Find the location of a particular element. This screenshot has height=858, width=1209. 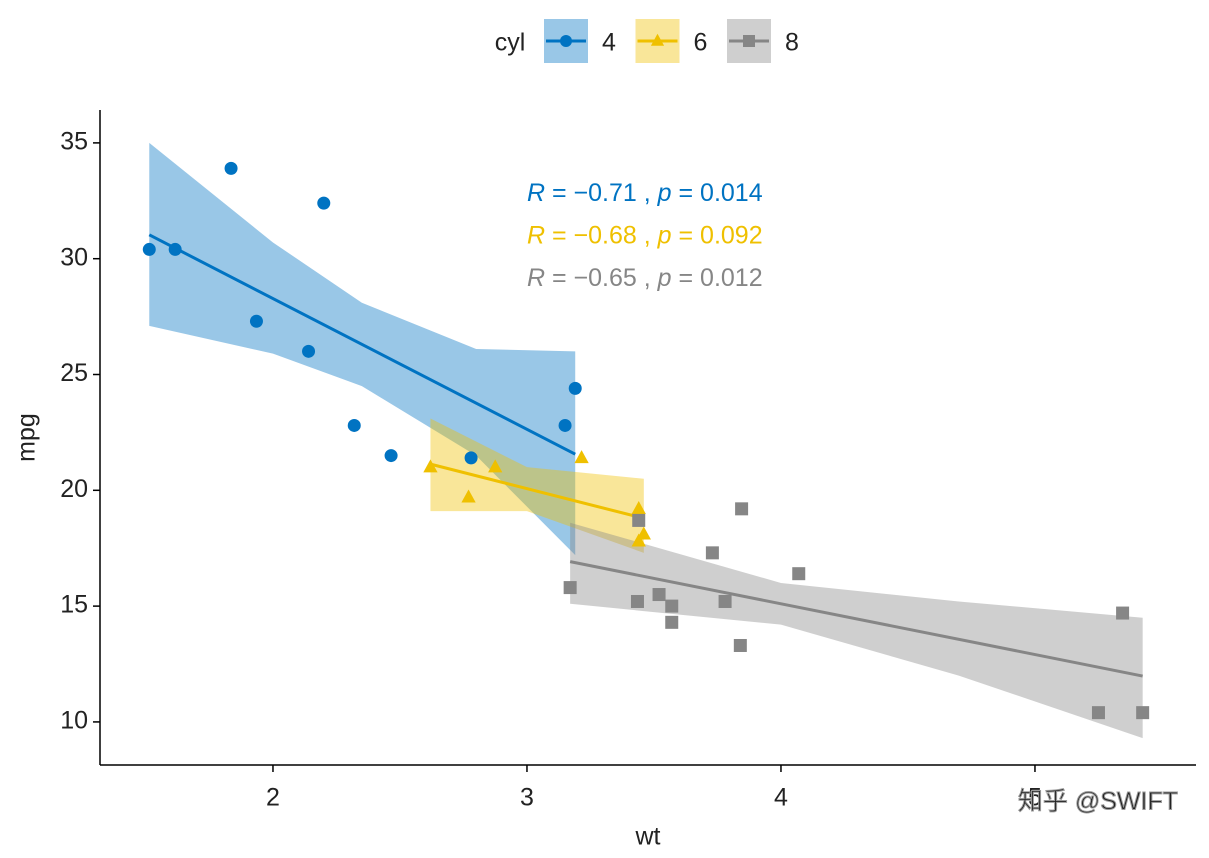

x-tick-label: 2 is located at coordinates (273, 798).